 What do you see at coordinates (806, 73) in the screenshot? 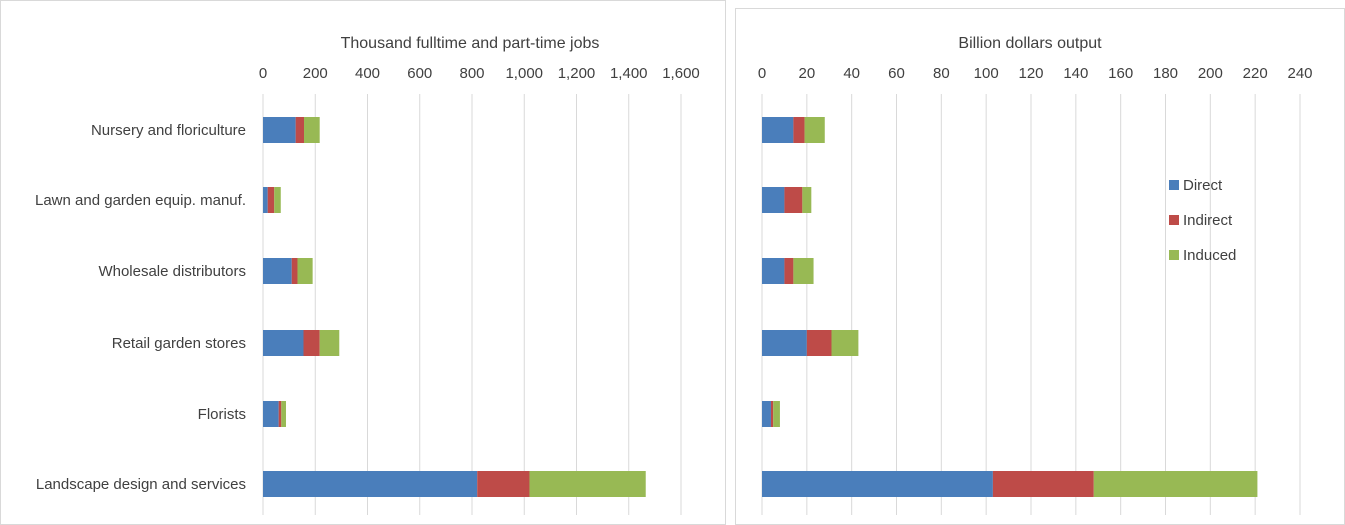
I see `x-tick-label: 20` at bounding box center [806, 73].